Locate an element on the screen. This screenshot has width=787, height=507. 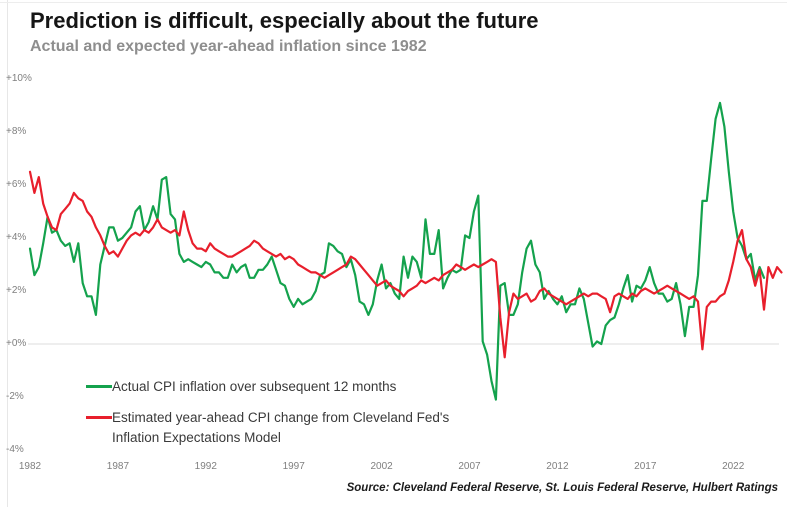
x-axis-tick-label: 1992 is located at coordinates (205, 466).